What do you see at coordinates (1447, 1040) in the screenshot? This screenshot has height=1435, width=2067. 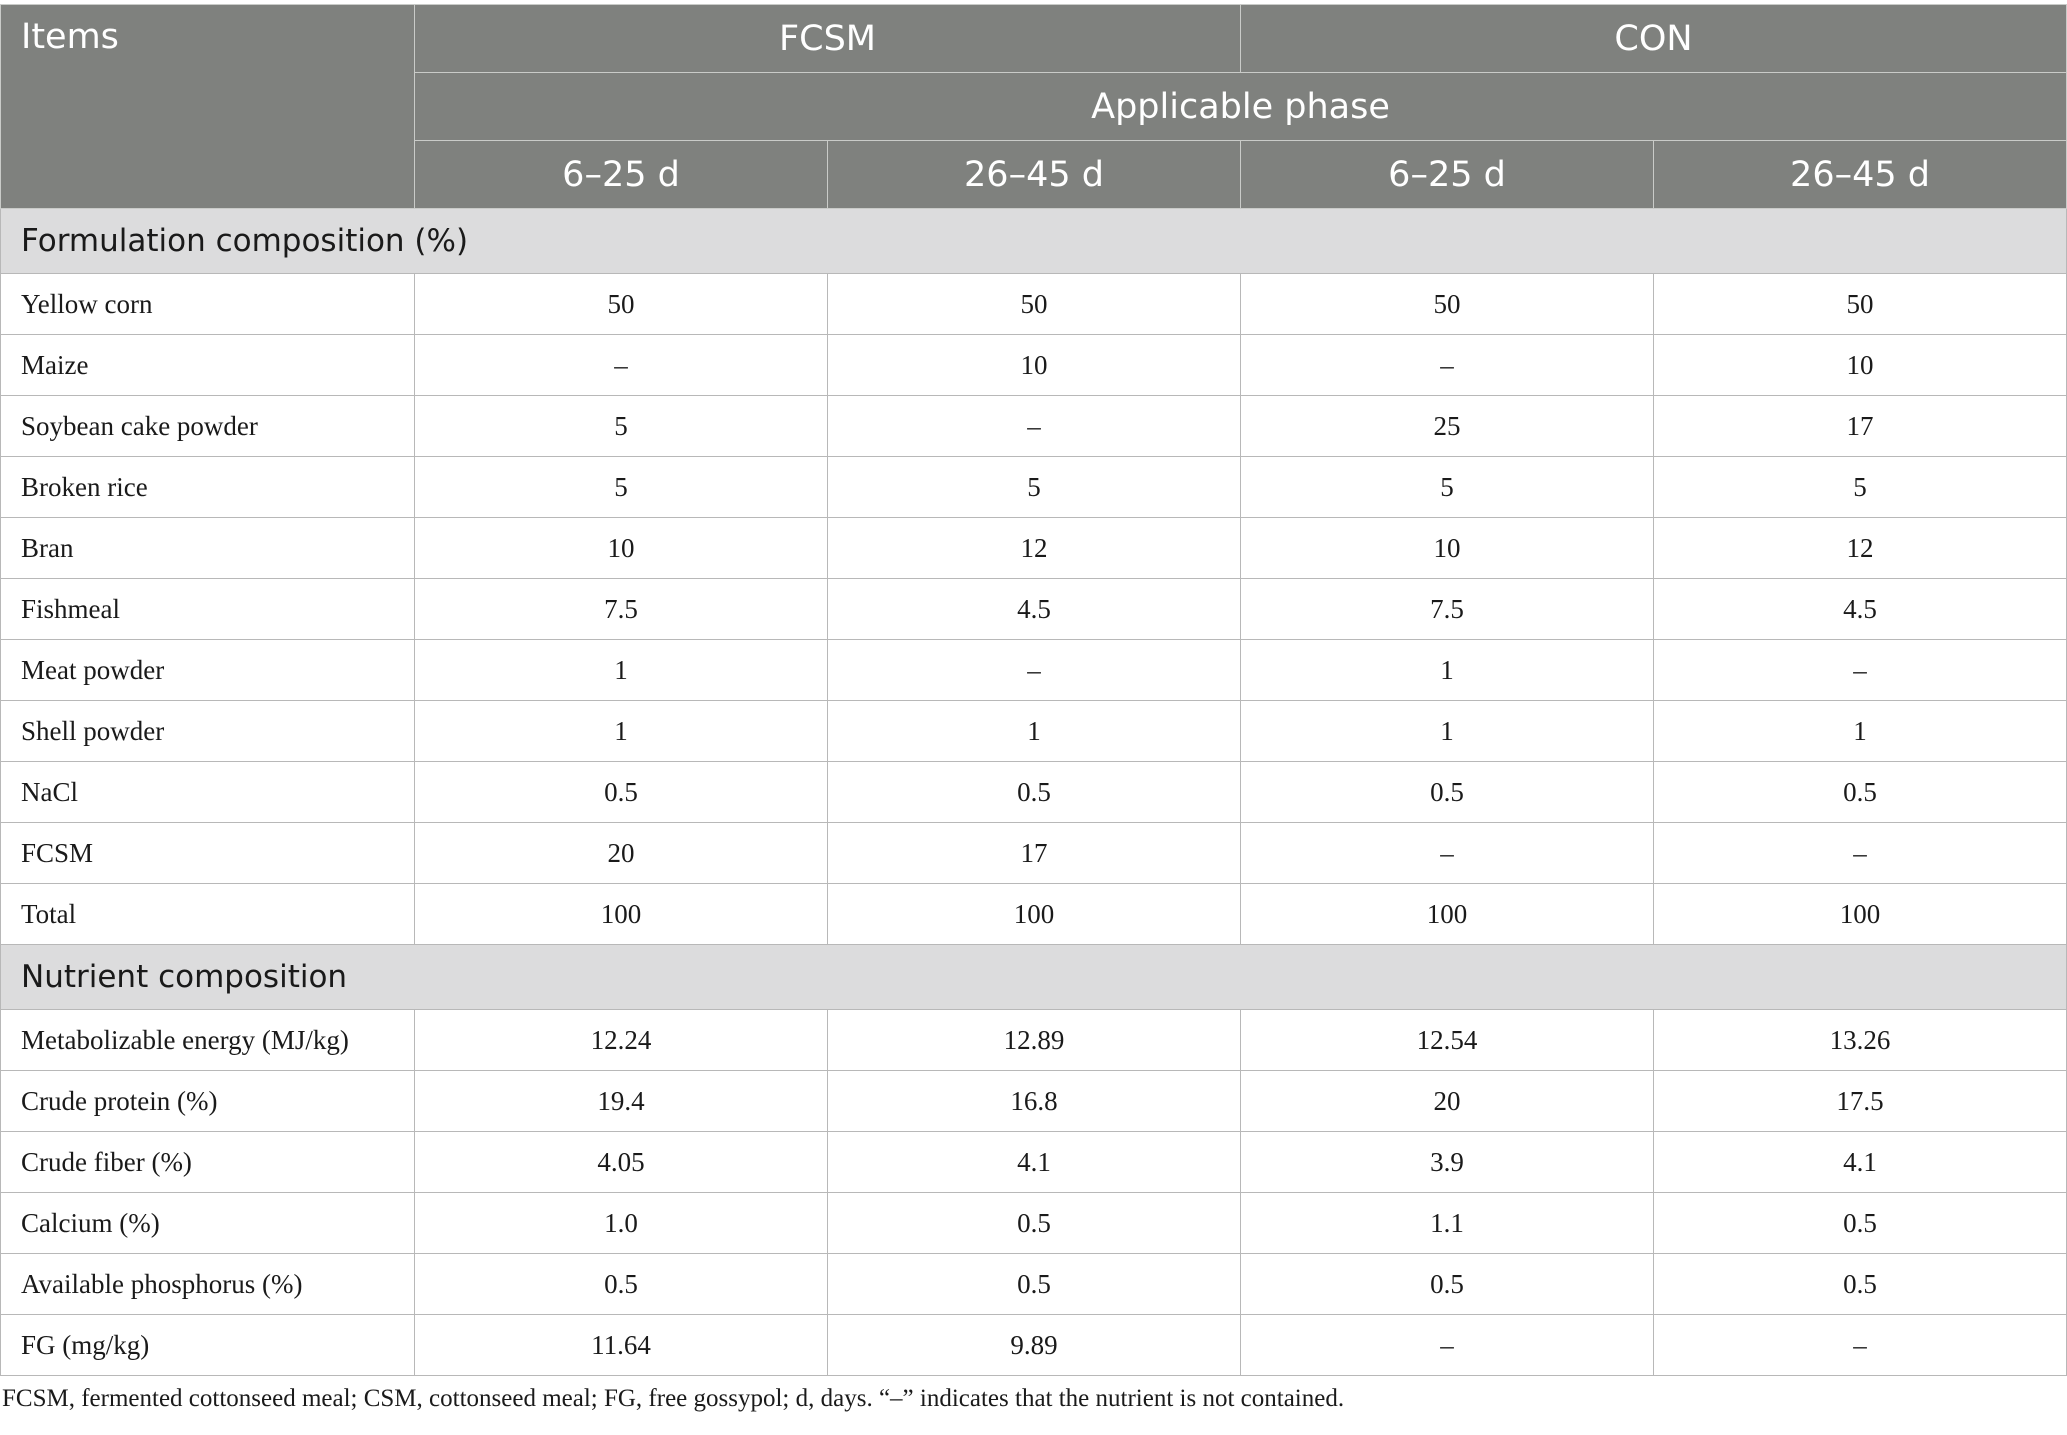 I see `table-cell: 12.54` at bounding box center [1447, 1040].